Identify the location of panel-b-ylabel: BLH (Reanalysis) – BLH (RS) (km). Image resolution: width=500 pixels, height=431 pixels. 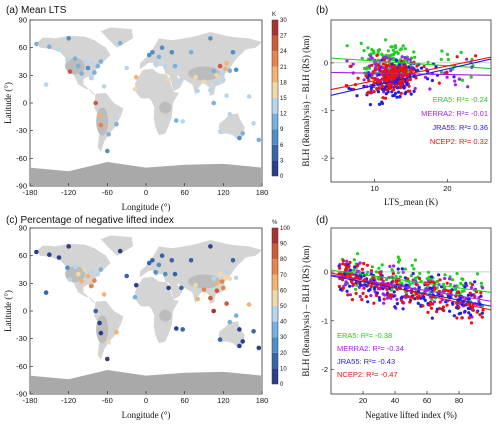
(306, 100).